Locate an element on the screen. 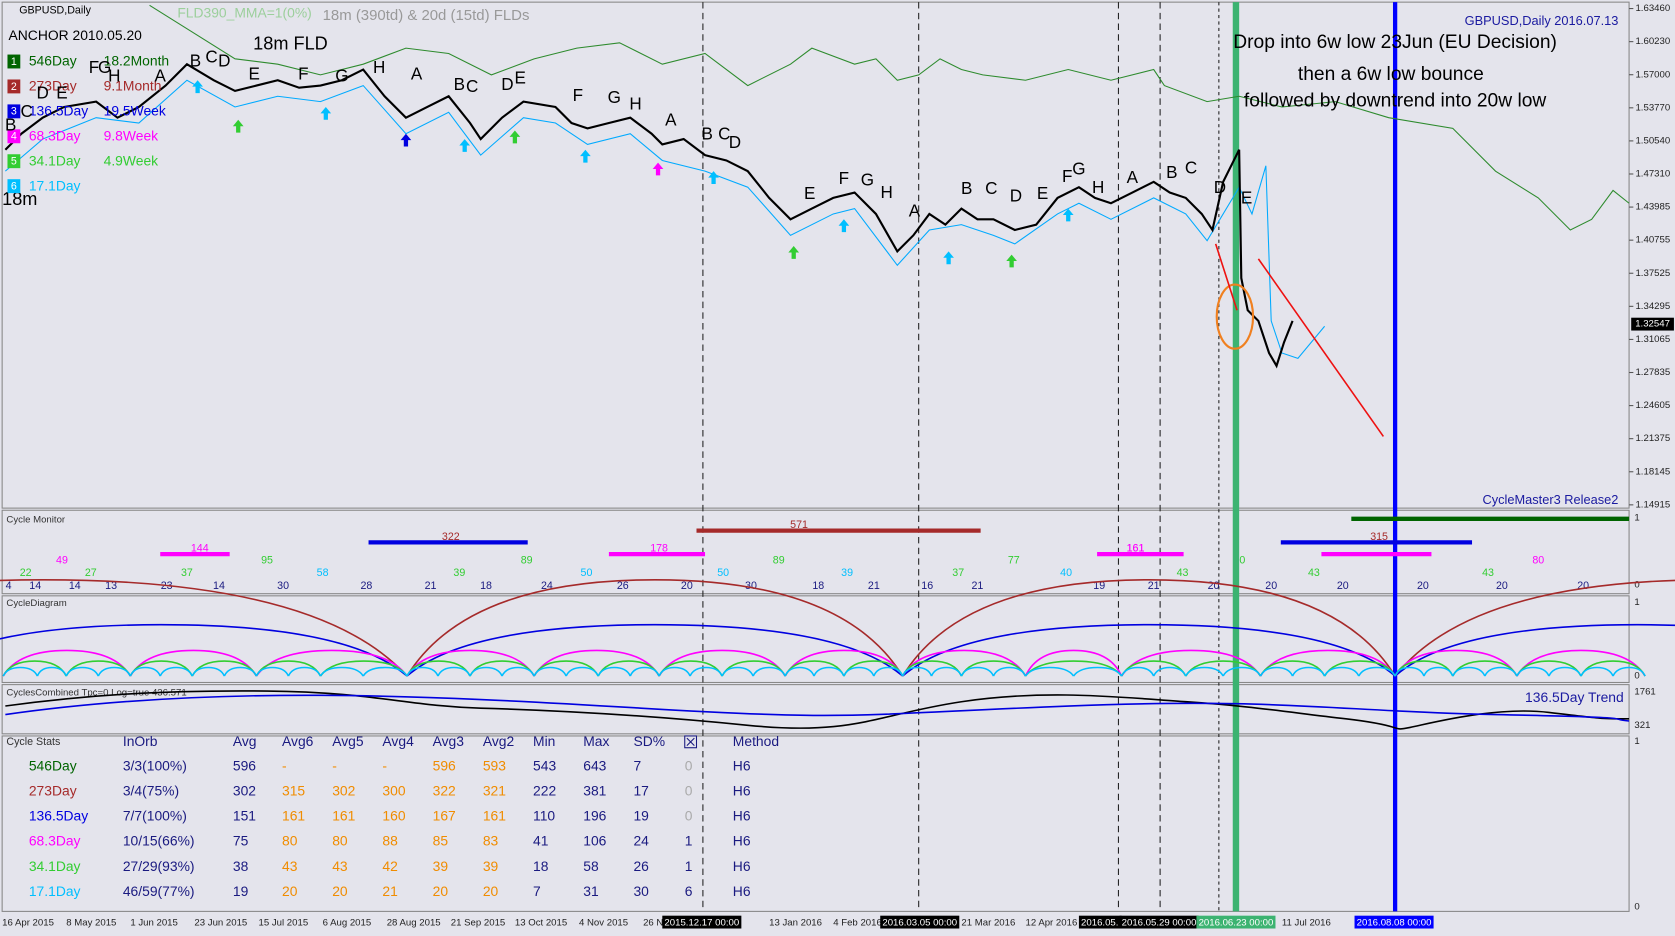 The height and width of the screenshot is (936, 1675). date-label: 4 Feb 2016 is located at coordinates (857, 923).